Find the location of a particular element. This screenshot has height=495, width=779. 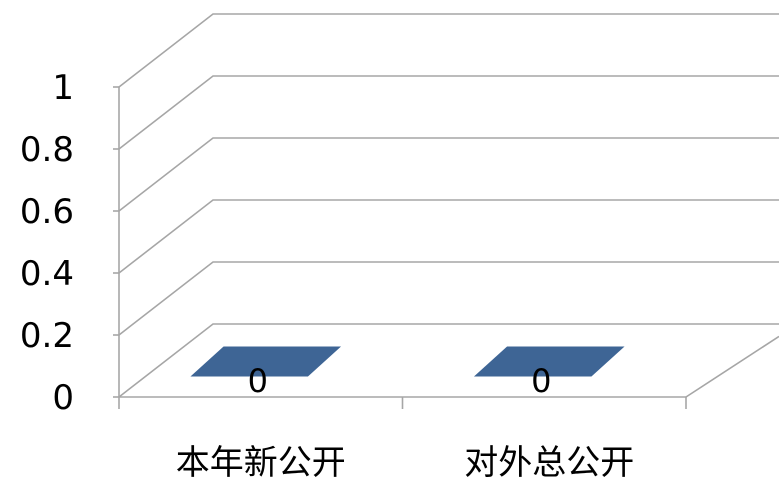

category-labels: 本年新公开 对外总公开 is located at coordinates (405, 463).